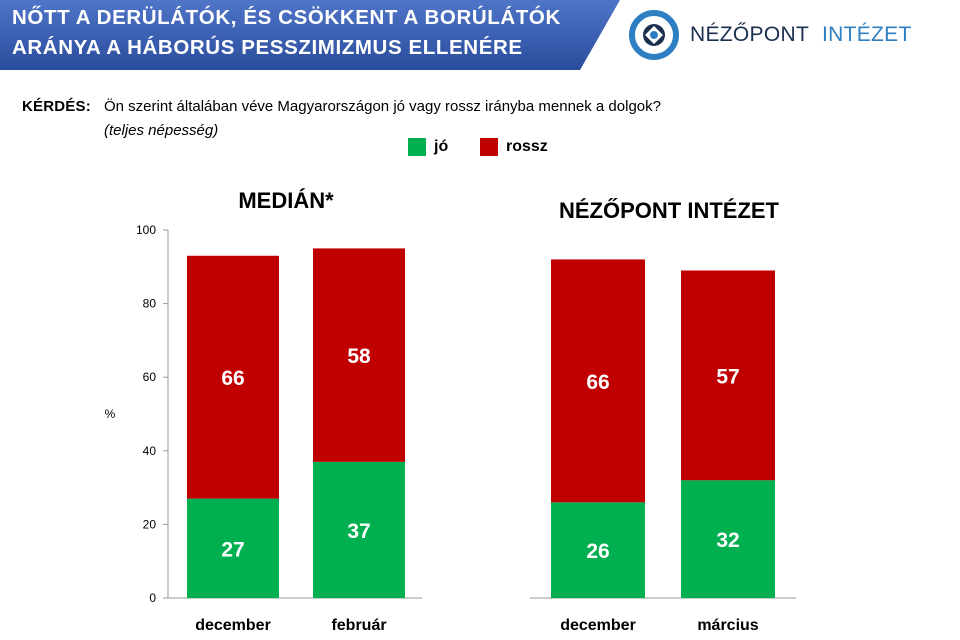 The image size is (960, 640). I want to click on data-label: 37, so click(358, 531).